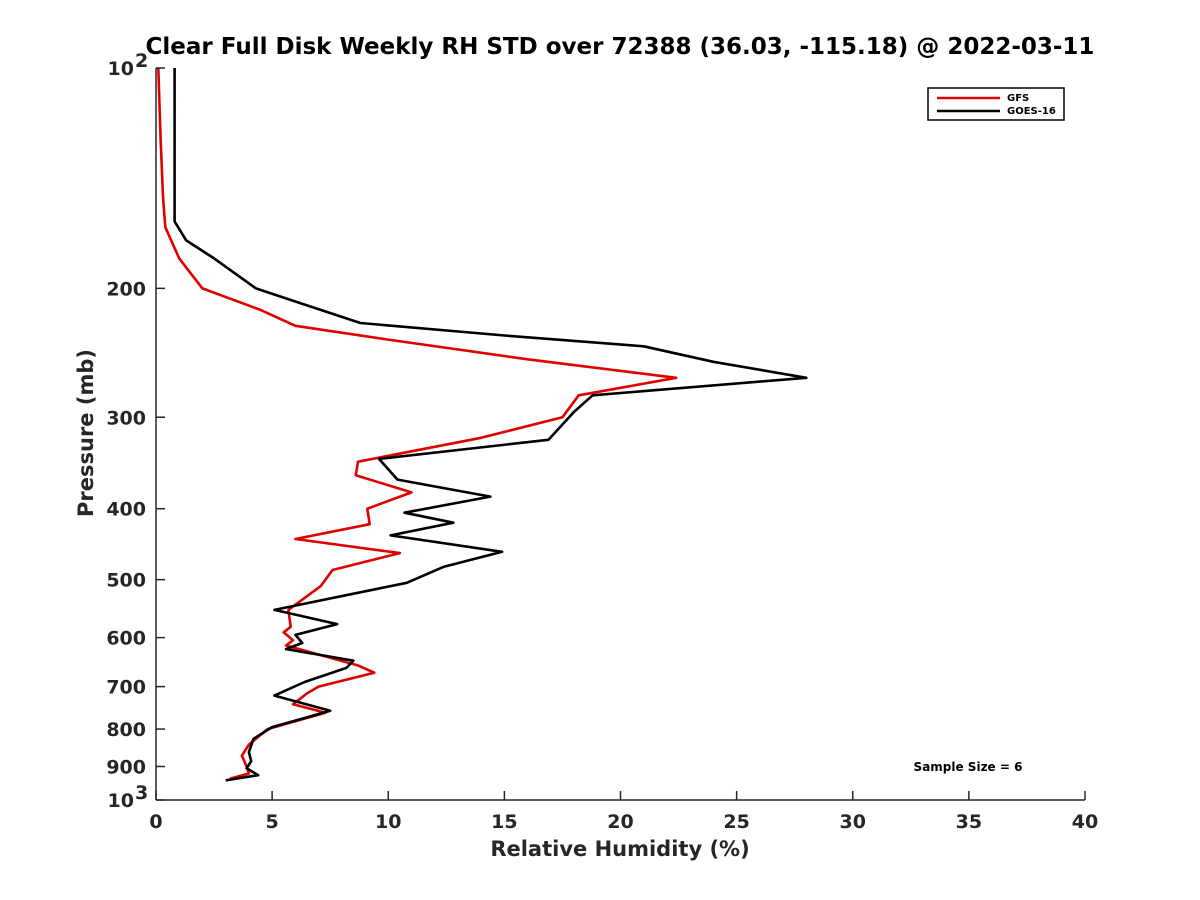 This screenshot has width=1200, height=900. Describe the element at coordinates (969, 822) in the screenshot. I see `x-tick-label: 35` at that location.